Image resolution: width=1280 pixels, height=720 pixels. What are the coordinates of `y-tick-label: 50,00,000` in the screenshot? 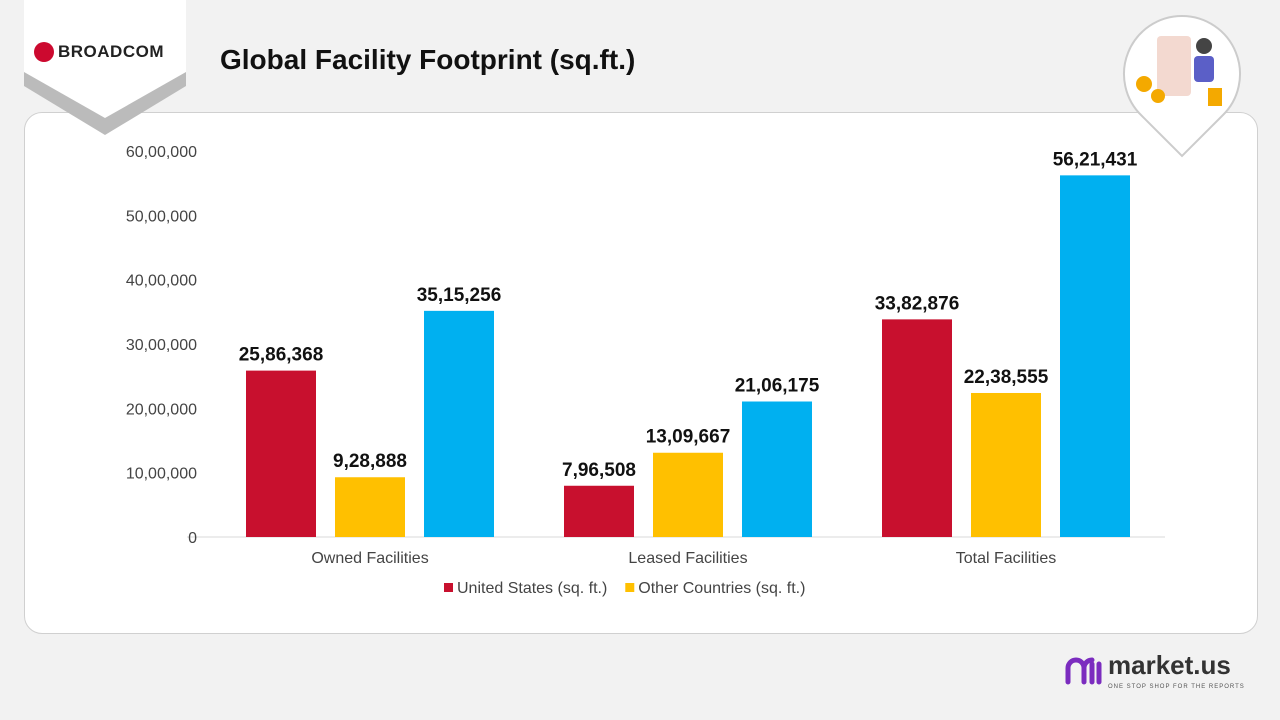 It's located at (161, 216).